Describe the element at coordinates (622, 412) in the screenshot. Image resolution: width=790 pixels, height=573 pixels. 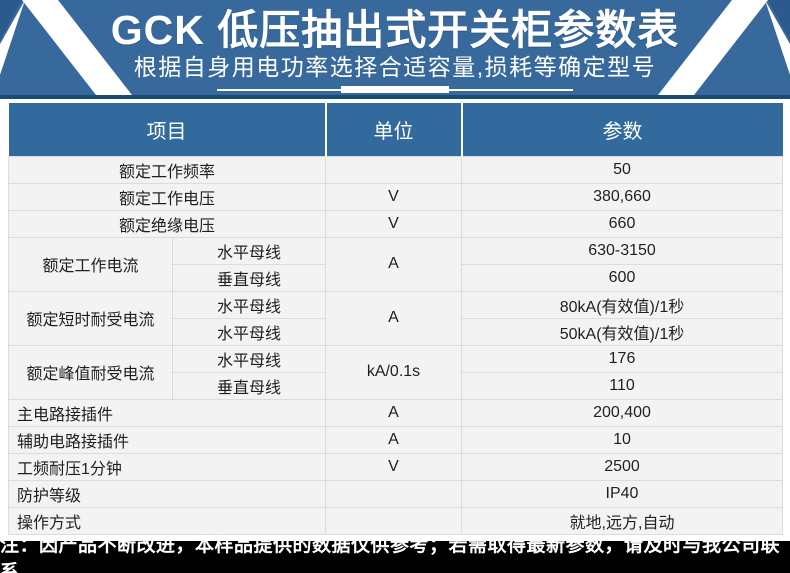
I see `param-value-cell: 200,400` at that location.